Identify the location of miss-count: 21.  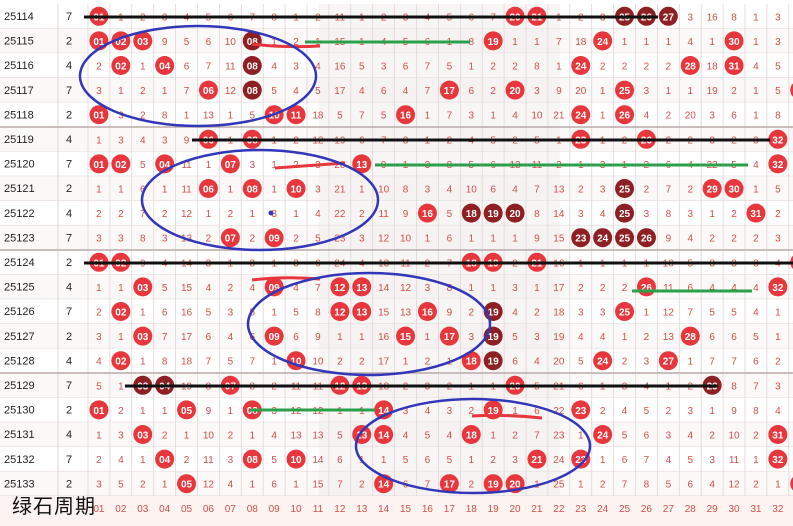
(559, 386).